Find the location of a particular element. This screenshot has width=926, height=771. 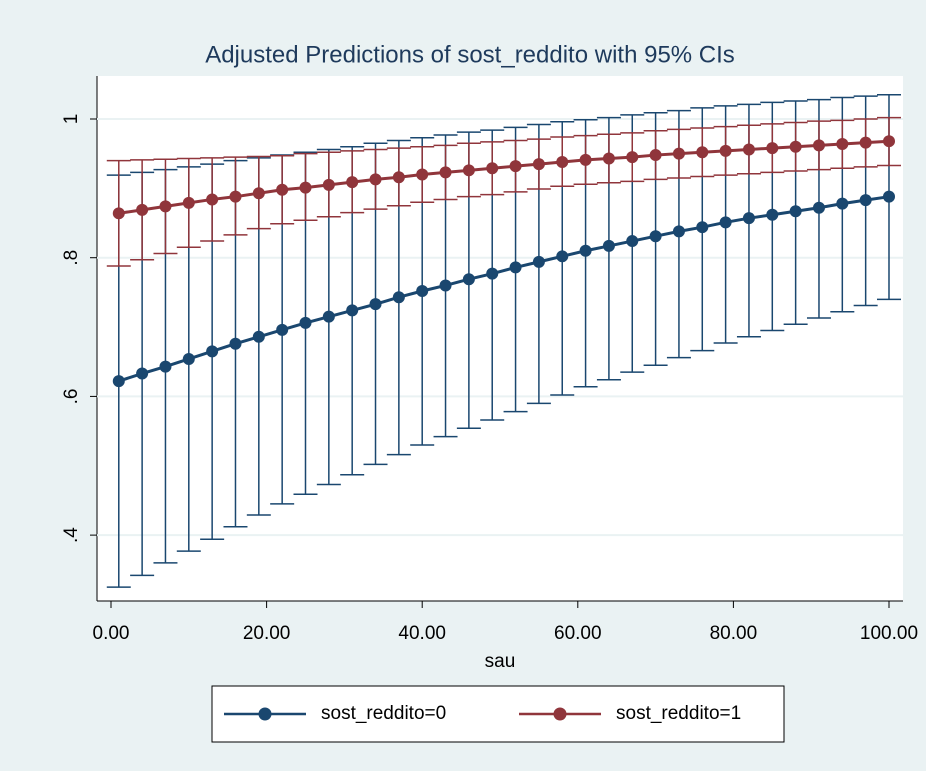

legend-label: sost_reddito=1 is located at coordinates (678, 713).